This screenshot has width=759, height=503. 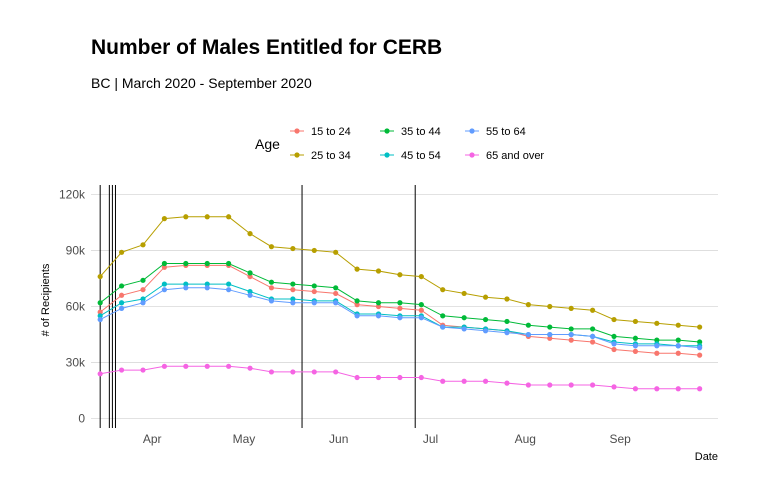 What do you see at coordinates (76, 363) in the screenshot?
I see `y-tick-label: 30k` at bounding box center [76, 363].